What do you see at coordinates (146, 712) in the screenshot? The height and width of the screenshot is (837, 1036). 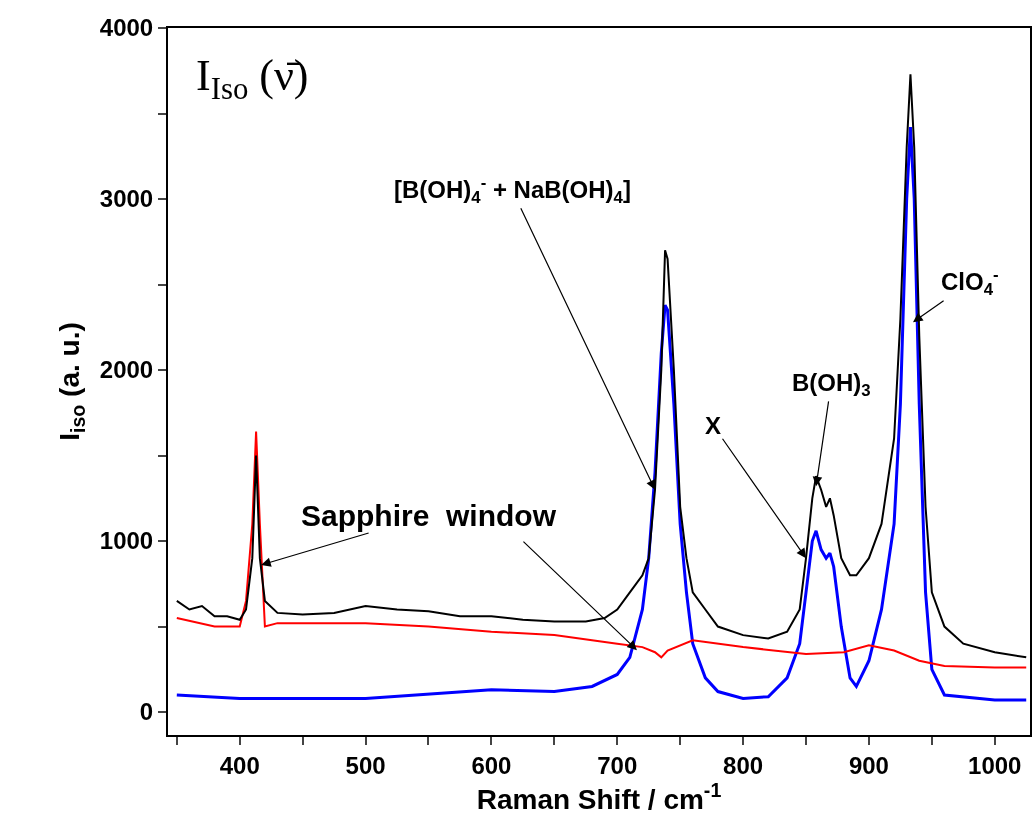 I see `y-tick-label: 0` at bounding box center [146, 712].